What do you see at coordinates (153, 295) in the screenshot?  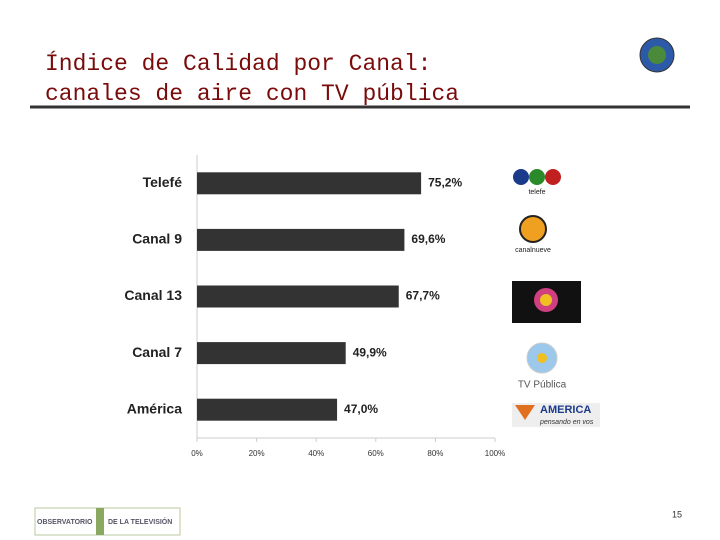 I see `y-tick-label: Canal 13` at bounding box center [153, 295].